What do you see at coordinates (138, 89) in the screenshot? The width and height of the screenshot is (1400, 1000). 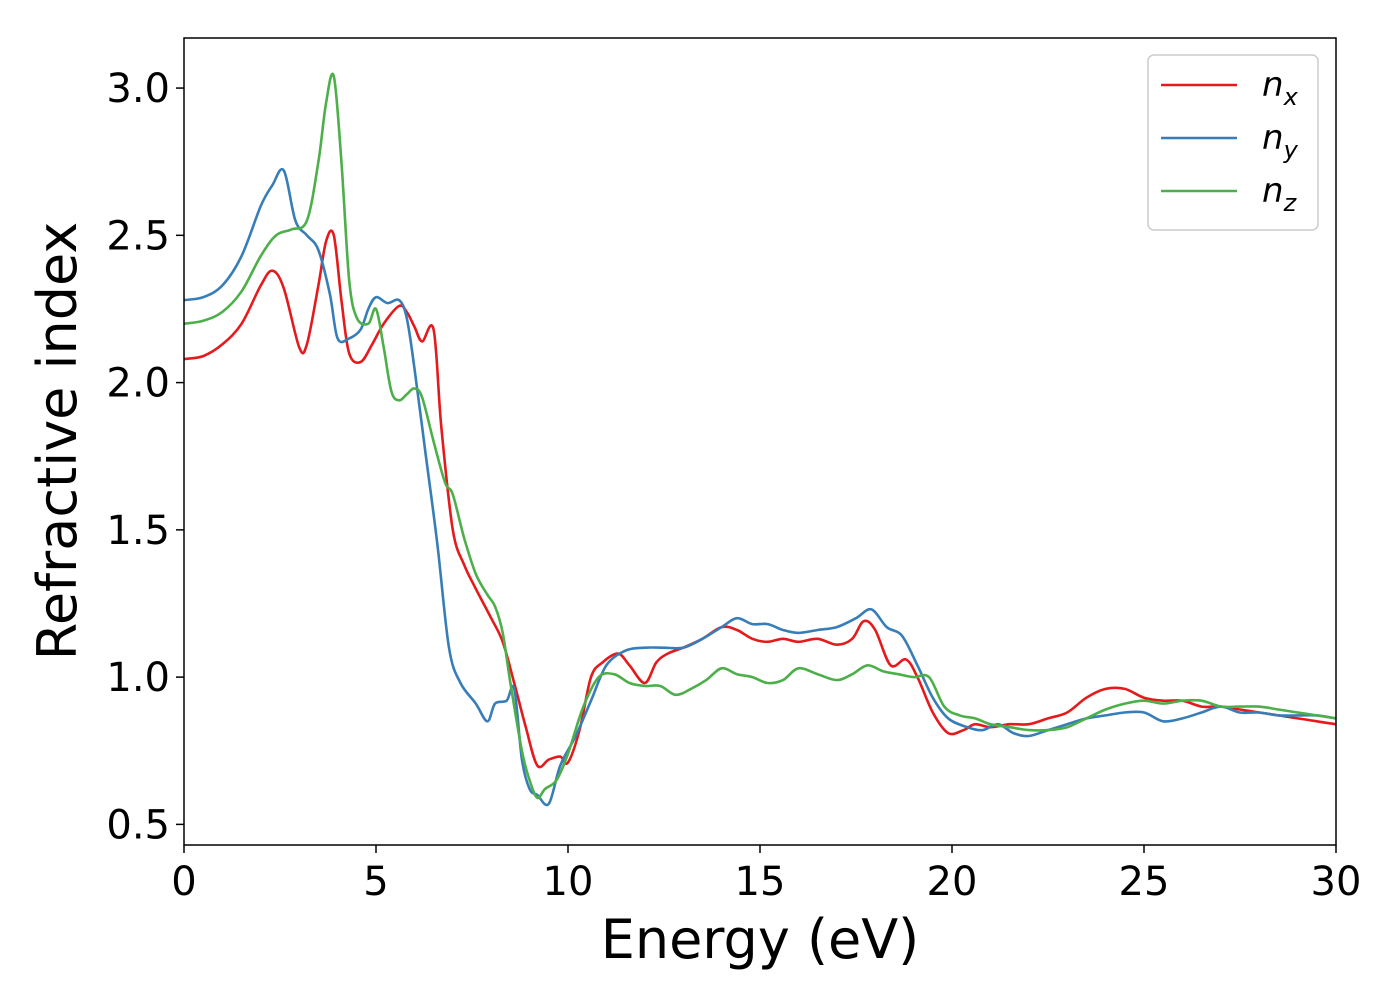 I see `y-tick-label: 3.0` at bounding box center [138, 89].